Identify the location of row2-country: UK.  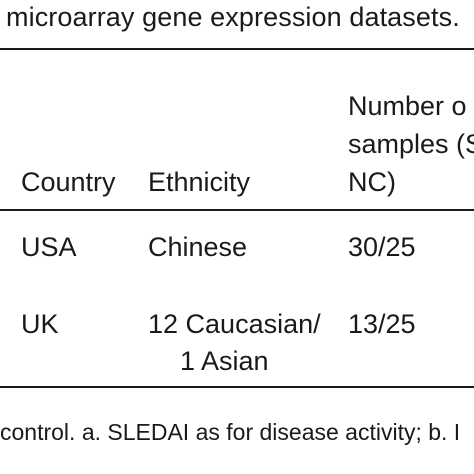
(40, 324).